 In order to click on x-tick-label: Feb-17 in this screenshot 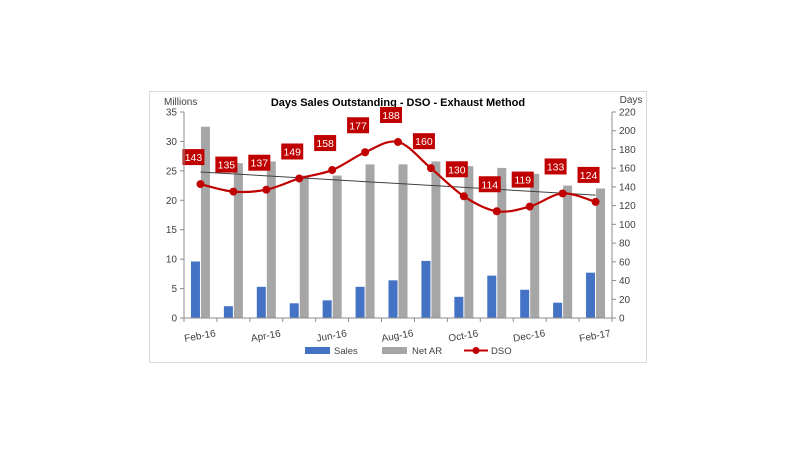, I will do `click(596, 336)`.